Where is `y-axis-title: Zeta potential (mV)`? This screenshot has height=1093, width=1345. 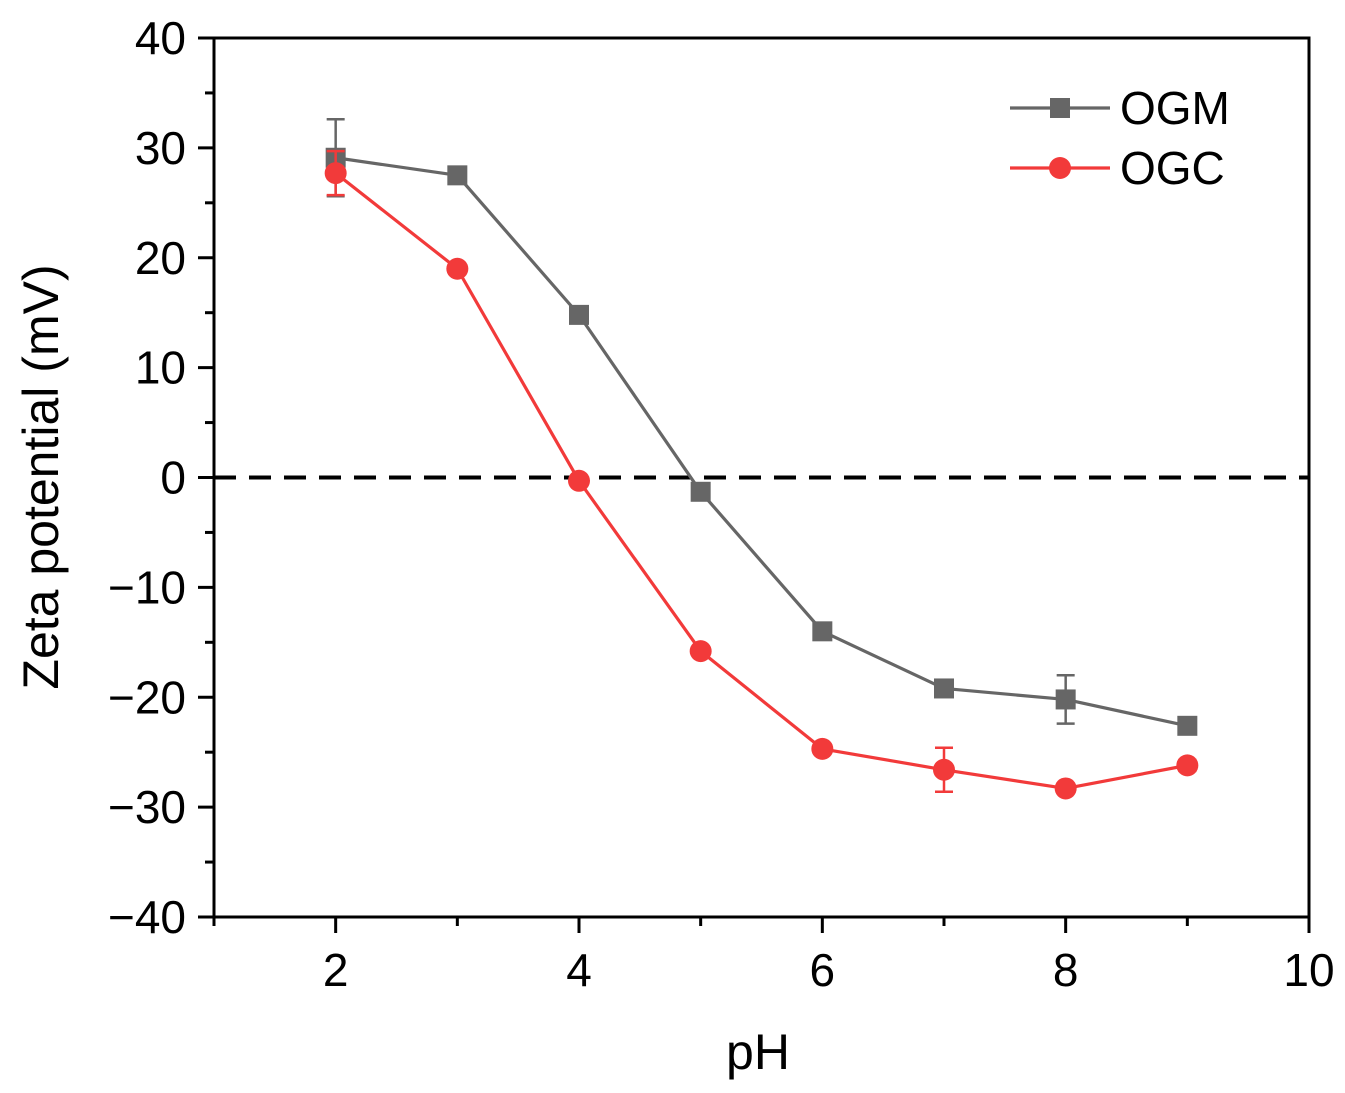
y-axis-title: Zeta potential (mV) is located at coordinates (41, 476).